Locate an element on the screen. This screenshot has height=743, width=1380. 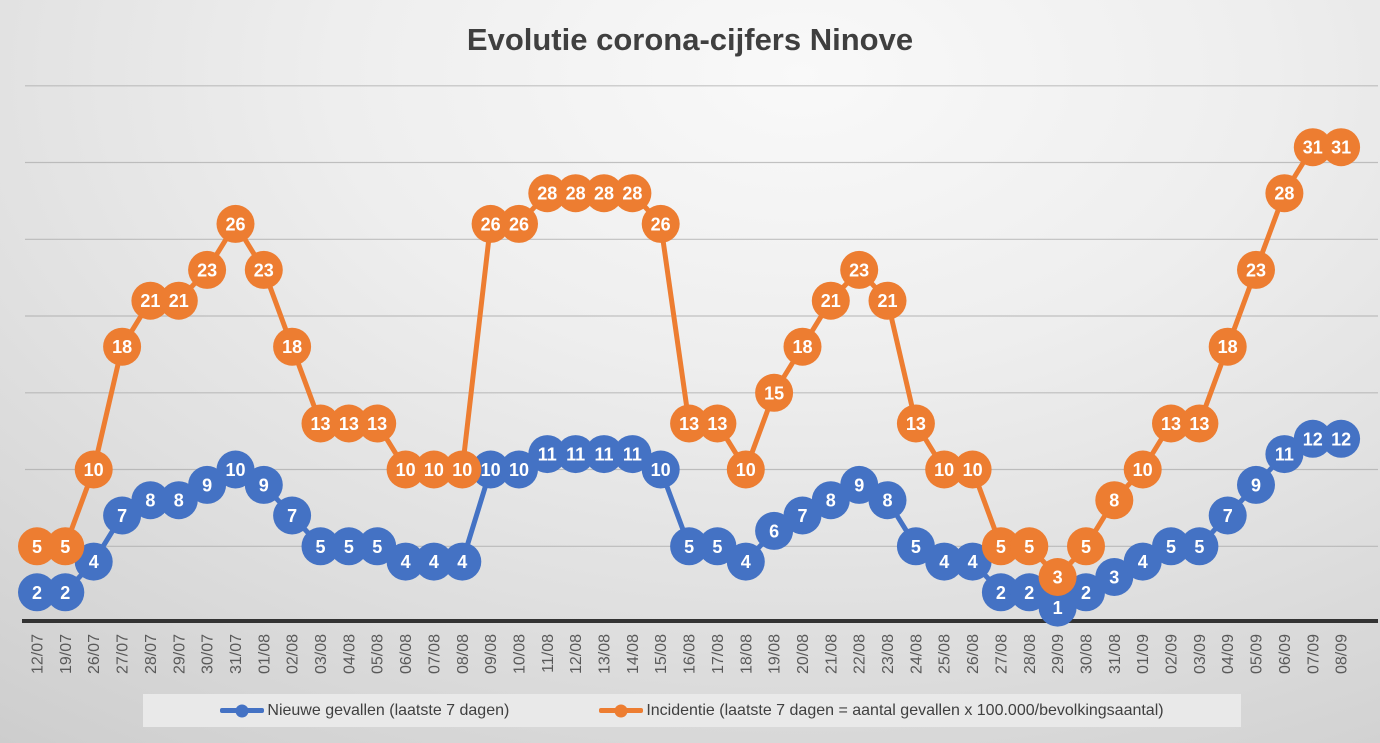
x-axis-label: 12/08 is located at coordinates (576, 654).